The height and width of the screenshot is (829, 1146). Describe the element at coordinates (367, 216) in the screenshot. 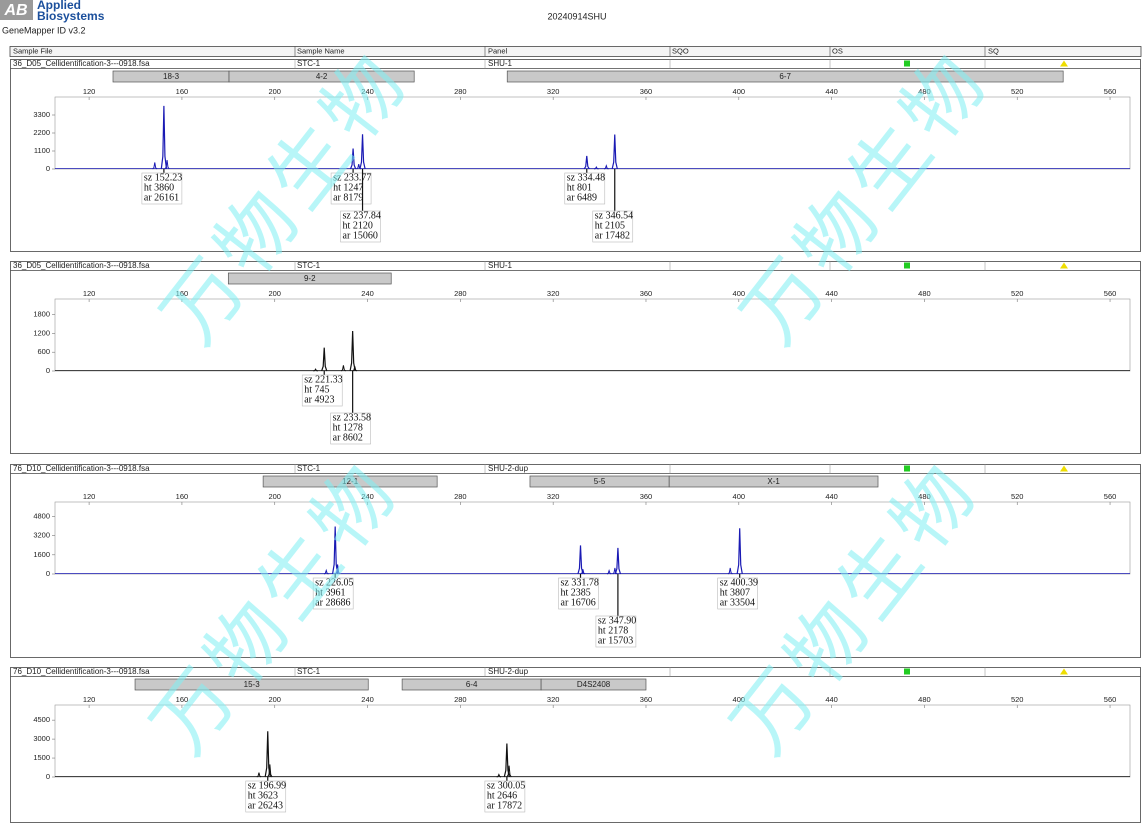

I see `peak-label-value: 237.84` at that location.